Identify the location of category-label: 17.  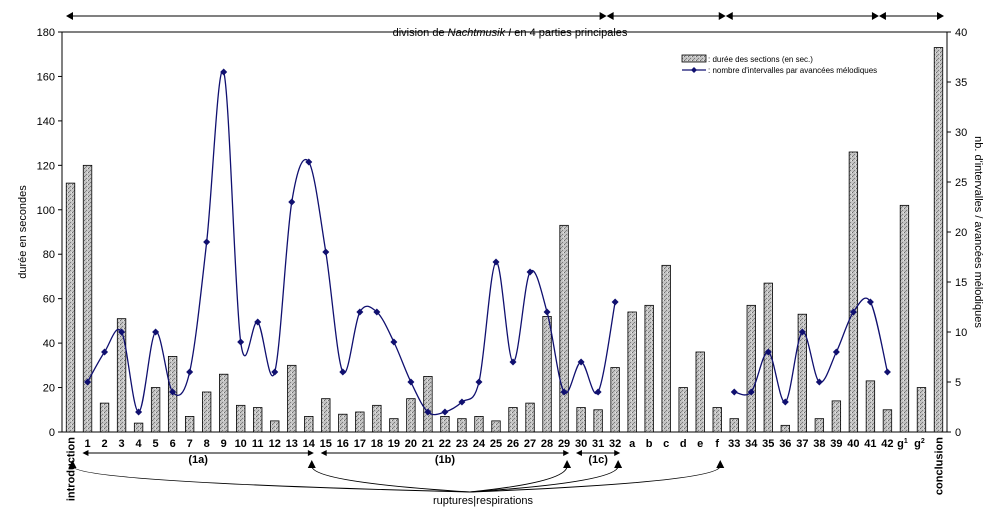
(360, 444).